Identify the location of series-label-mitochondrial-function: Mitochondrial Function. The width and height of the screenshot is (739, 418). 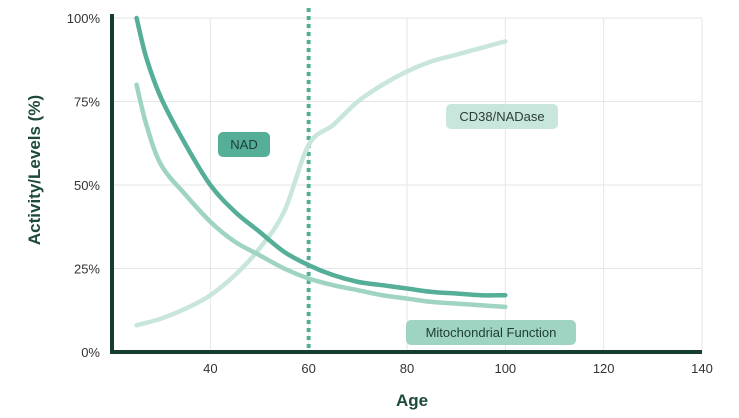
(491, 332).